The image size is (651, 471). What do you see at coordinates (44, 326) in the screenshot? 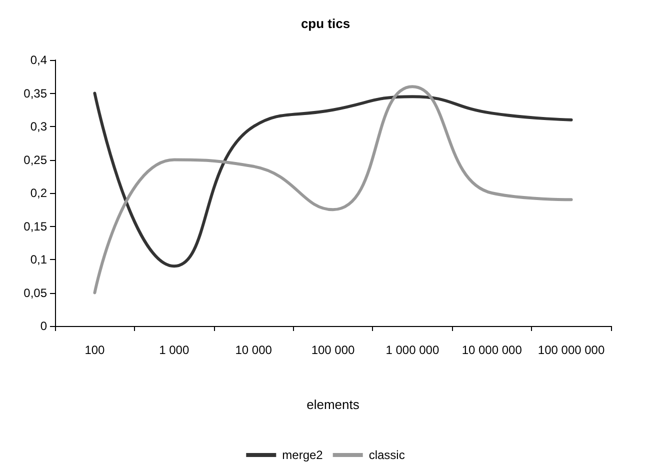
I see `y-tick-label: 0` at bounding box center [44, 326].